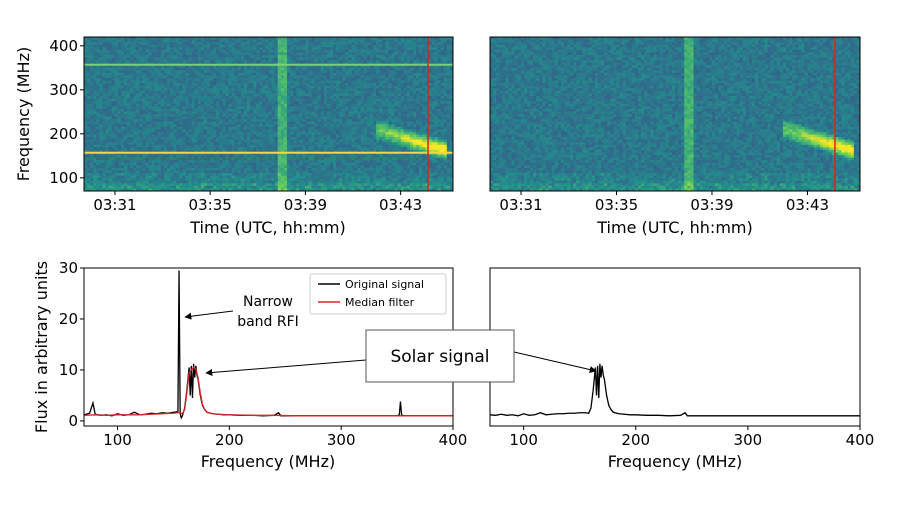 This screenshot has height=505, width=897. What do you see at coordinates (268, 302) in the screenshot?
I see `rfi-annotation-line1: Narrow` at bounding box center [268, 302].